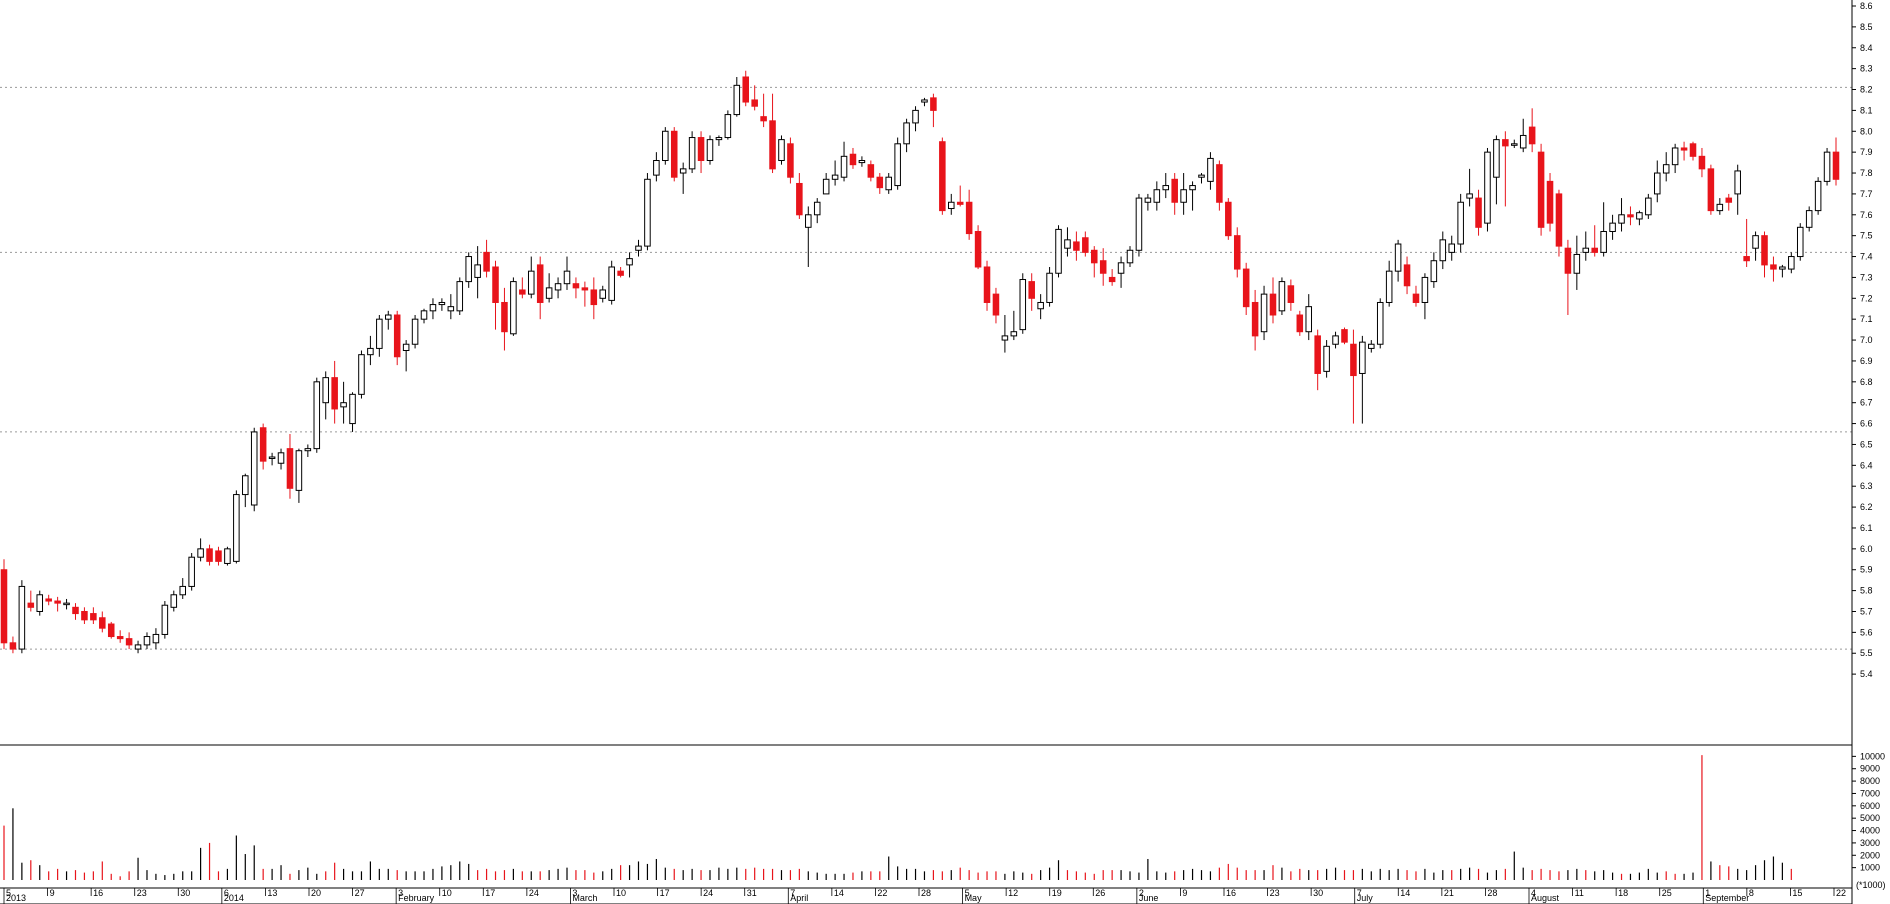  I want to click on volume-tick-label: 9000, so click(1870, 769).